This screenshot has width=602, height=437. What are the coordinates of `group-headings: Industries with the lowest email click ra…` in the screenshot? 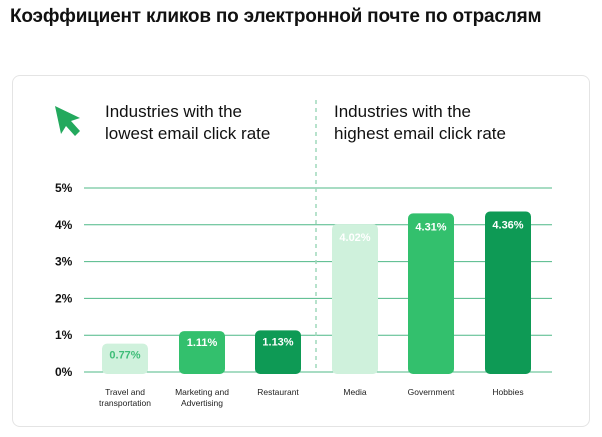 It's located at (305, 122).